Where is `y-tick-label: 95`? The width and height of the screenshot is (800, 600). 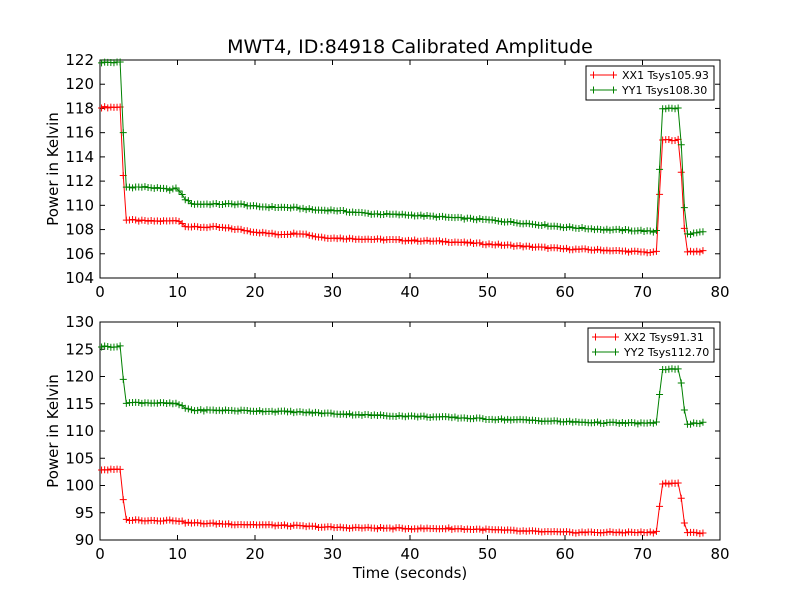 y-tick-label: 95 is located at coordinates (84, 513).